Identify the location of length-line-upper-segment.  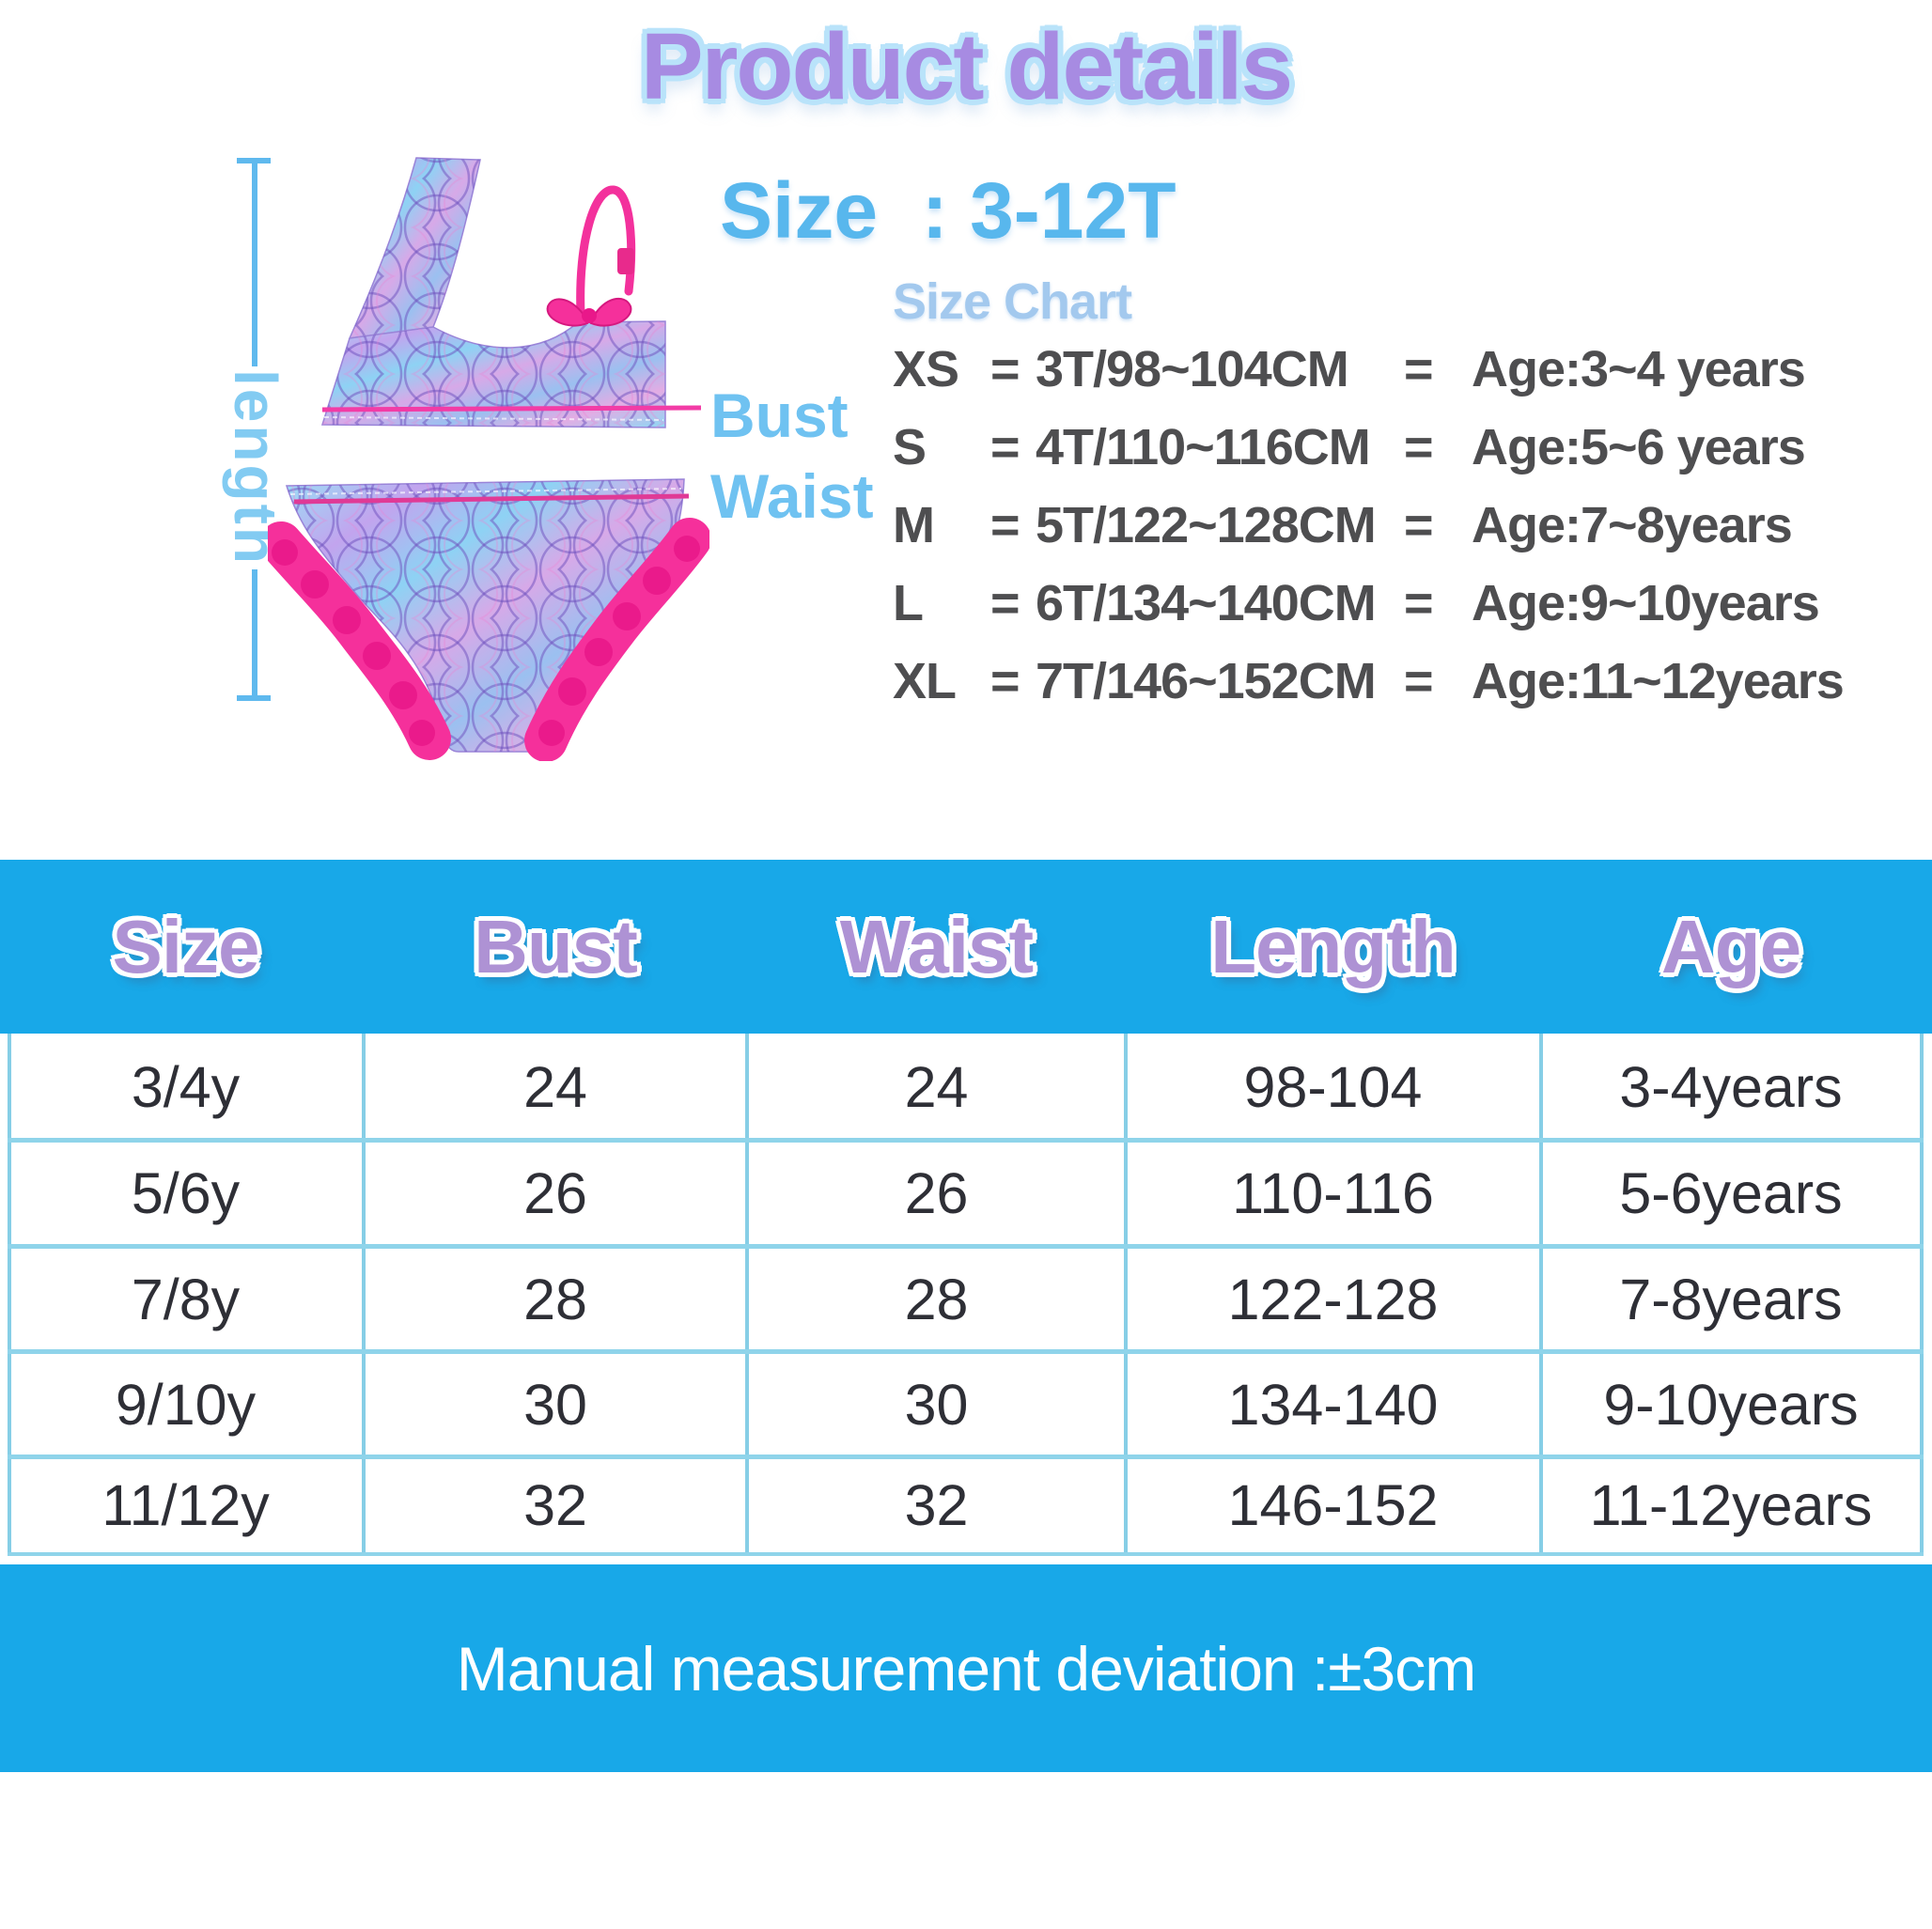
(254, 264).